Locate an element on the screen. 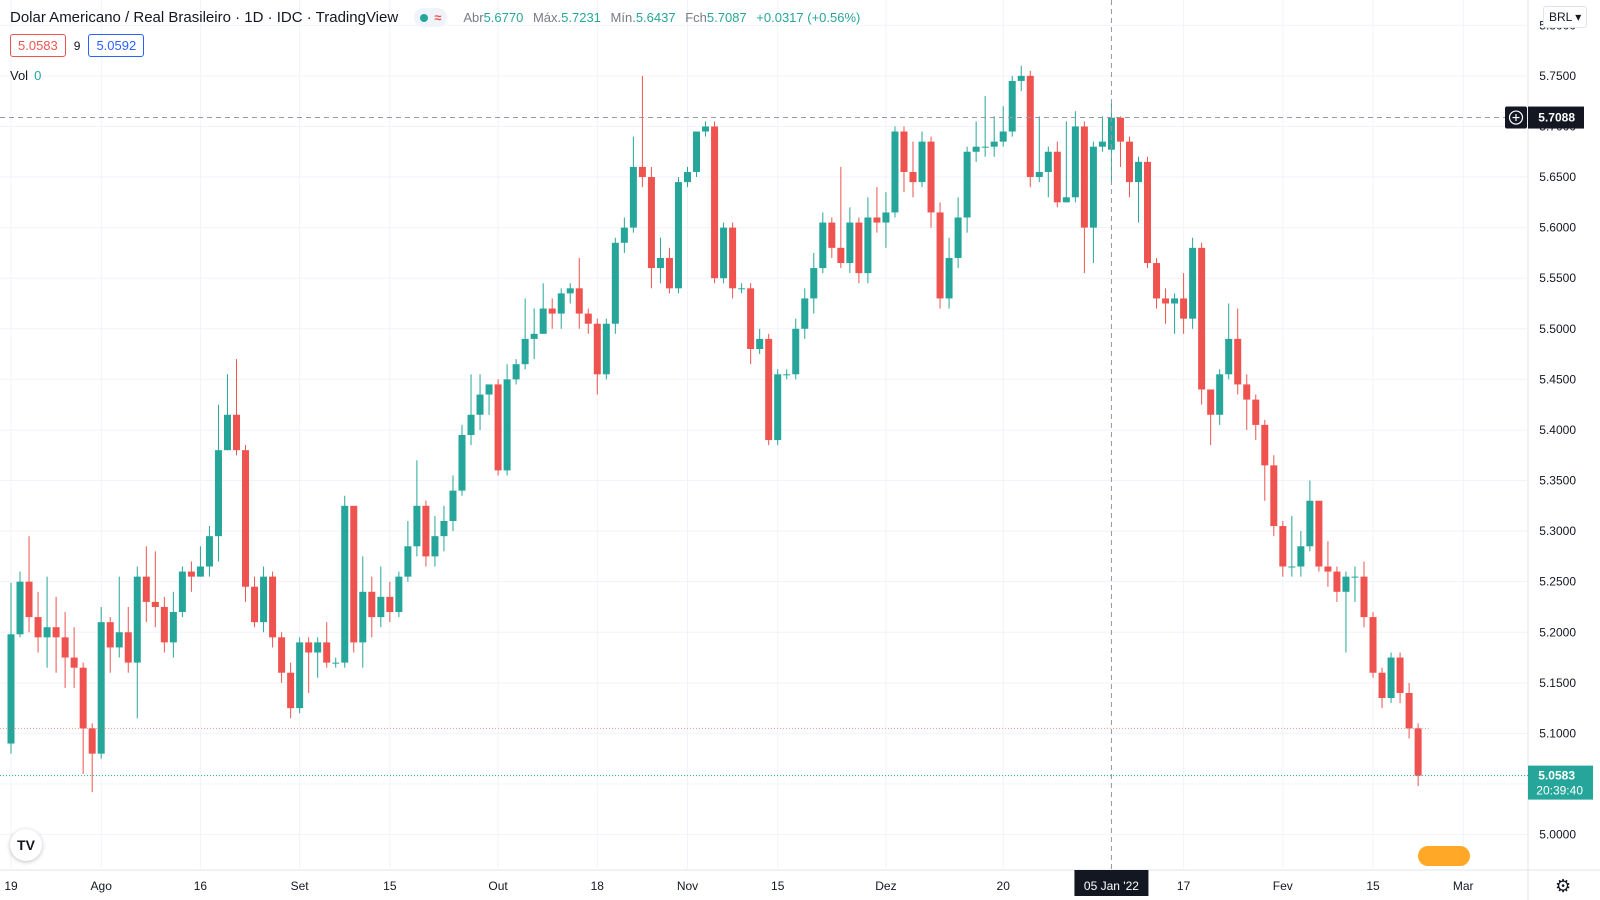  chevron-down-icon: ▾ is located at coordinates (1576, 17).